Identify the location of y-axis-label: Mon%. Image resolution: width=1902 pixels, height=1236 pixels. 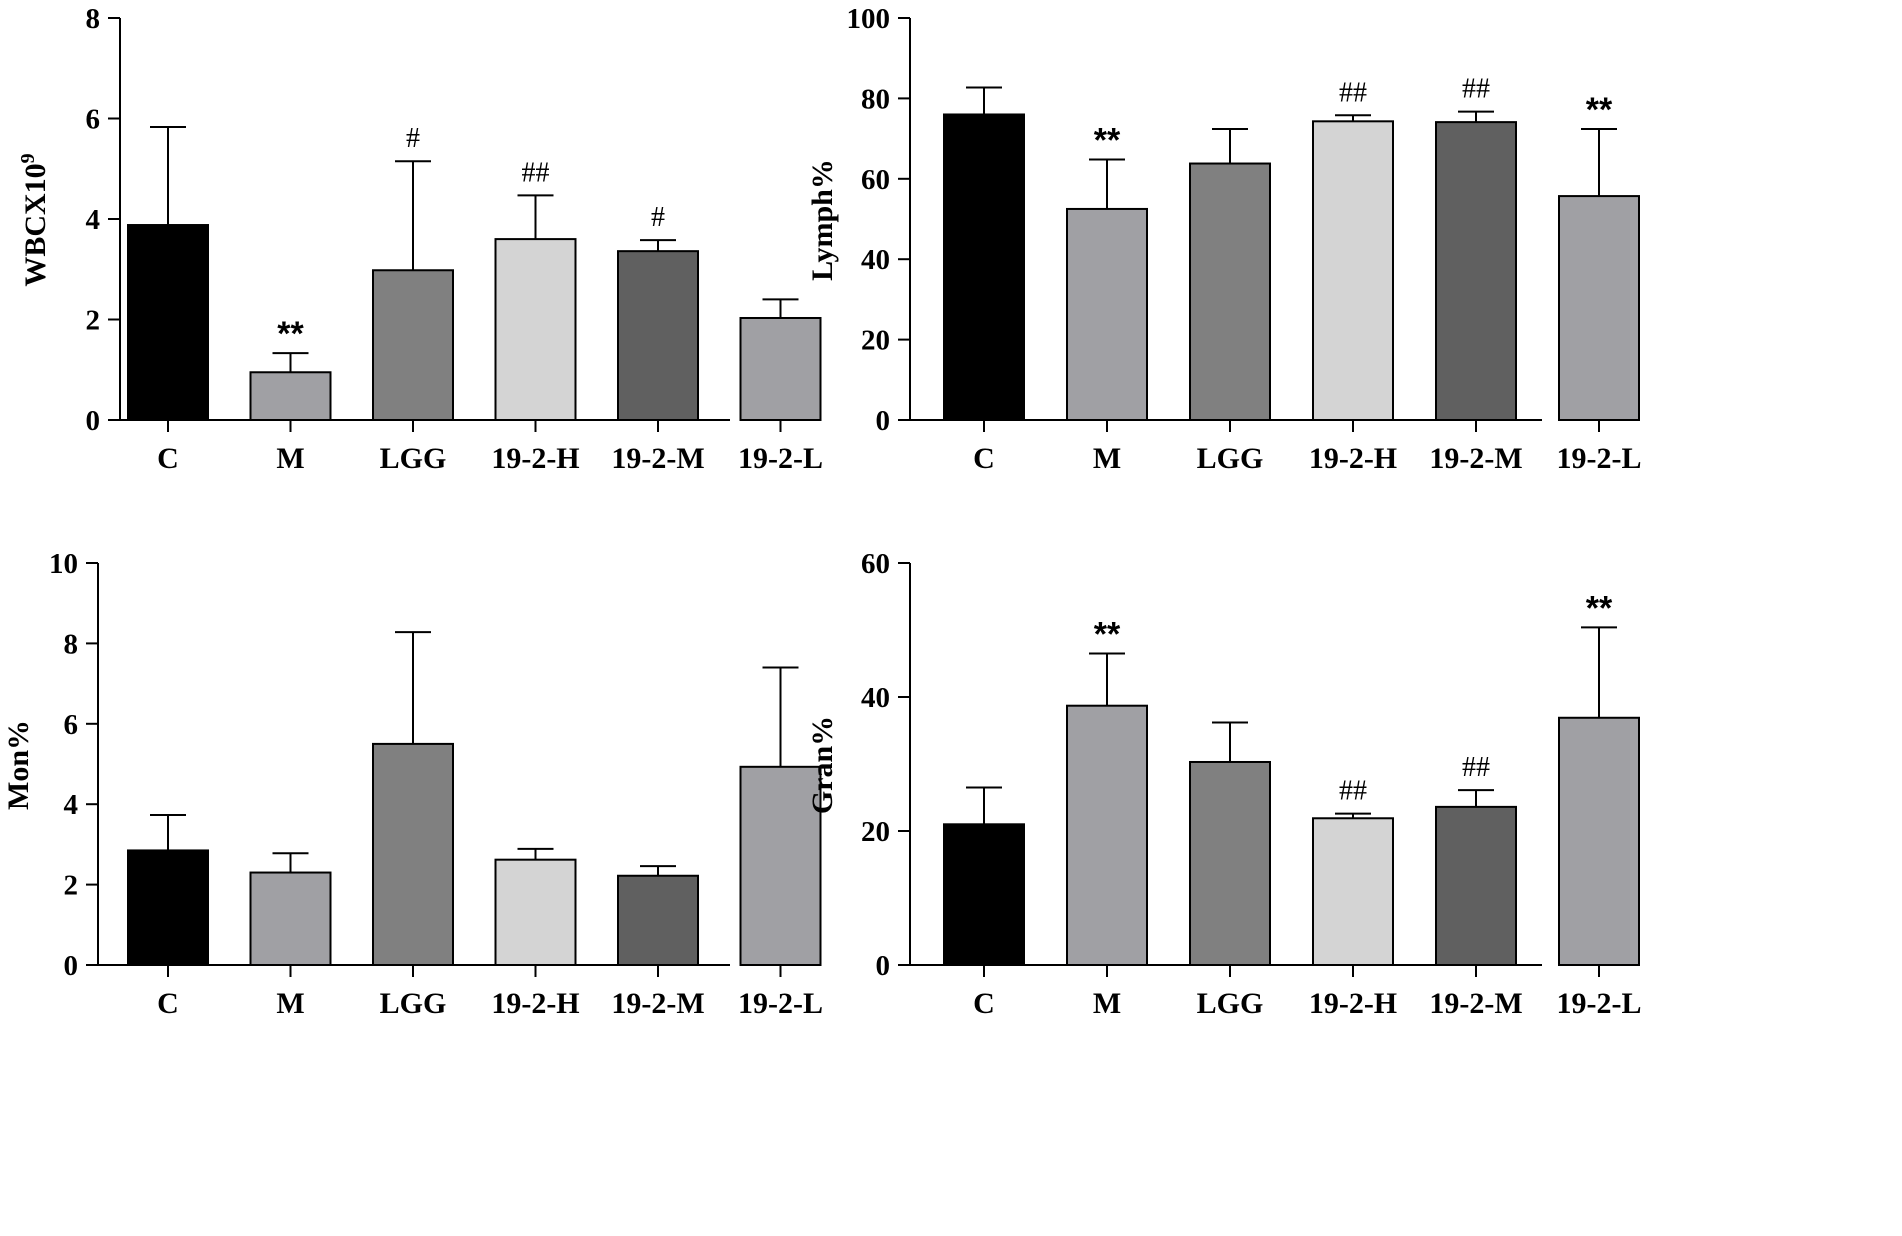
(18, 765).